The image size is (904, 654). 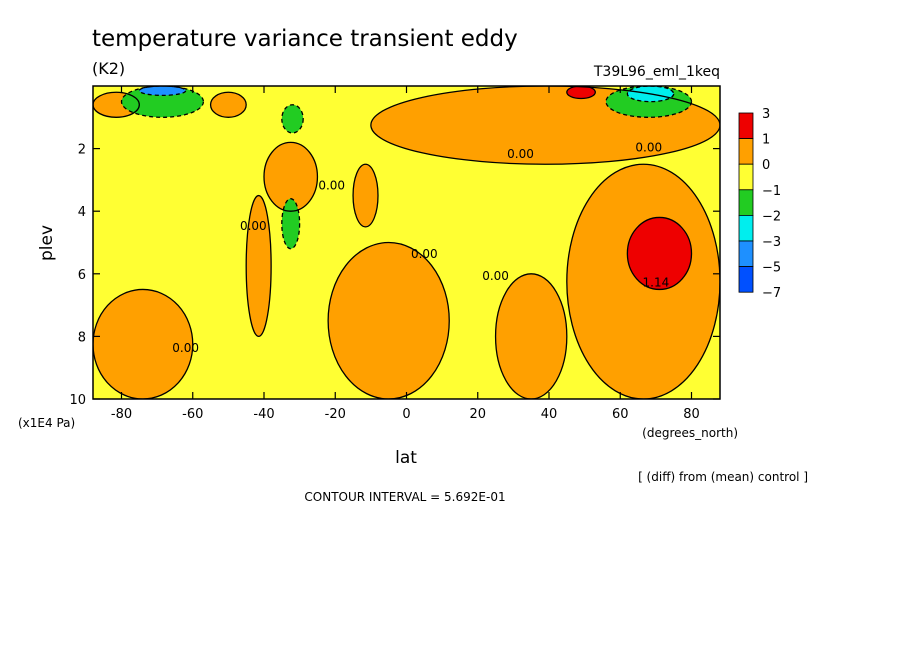 What do you see at coordinates (656, 282) in the screenshot?
I see `contour-value-label: 1.14` at bounding box center [656, 282].